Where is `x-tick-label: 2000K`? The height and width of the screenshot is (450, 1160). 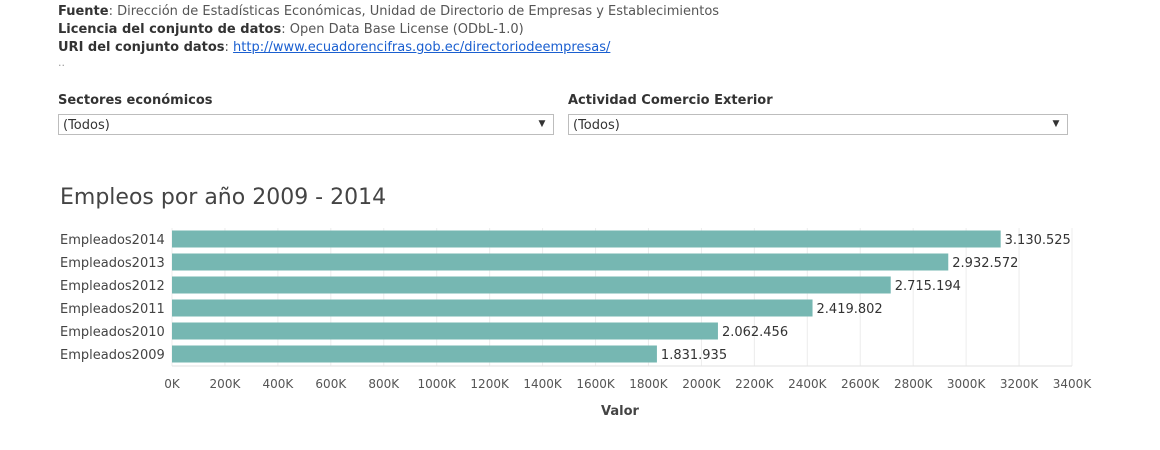 x-tick-label: 2000K is located at coordinates (702, 384).